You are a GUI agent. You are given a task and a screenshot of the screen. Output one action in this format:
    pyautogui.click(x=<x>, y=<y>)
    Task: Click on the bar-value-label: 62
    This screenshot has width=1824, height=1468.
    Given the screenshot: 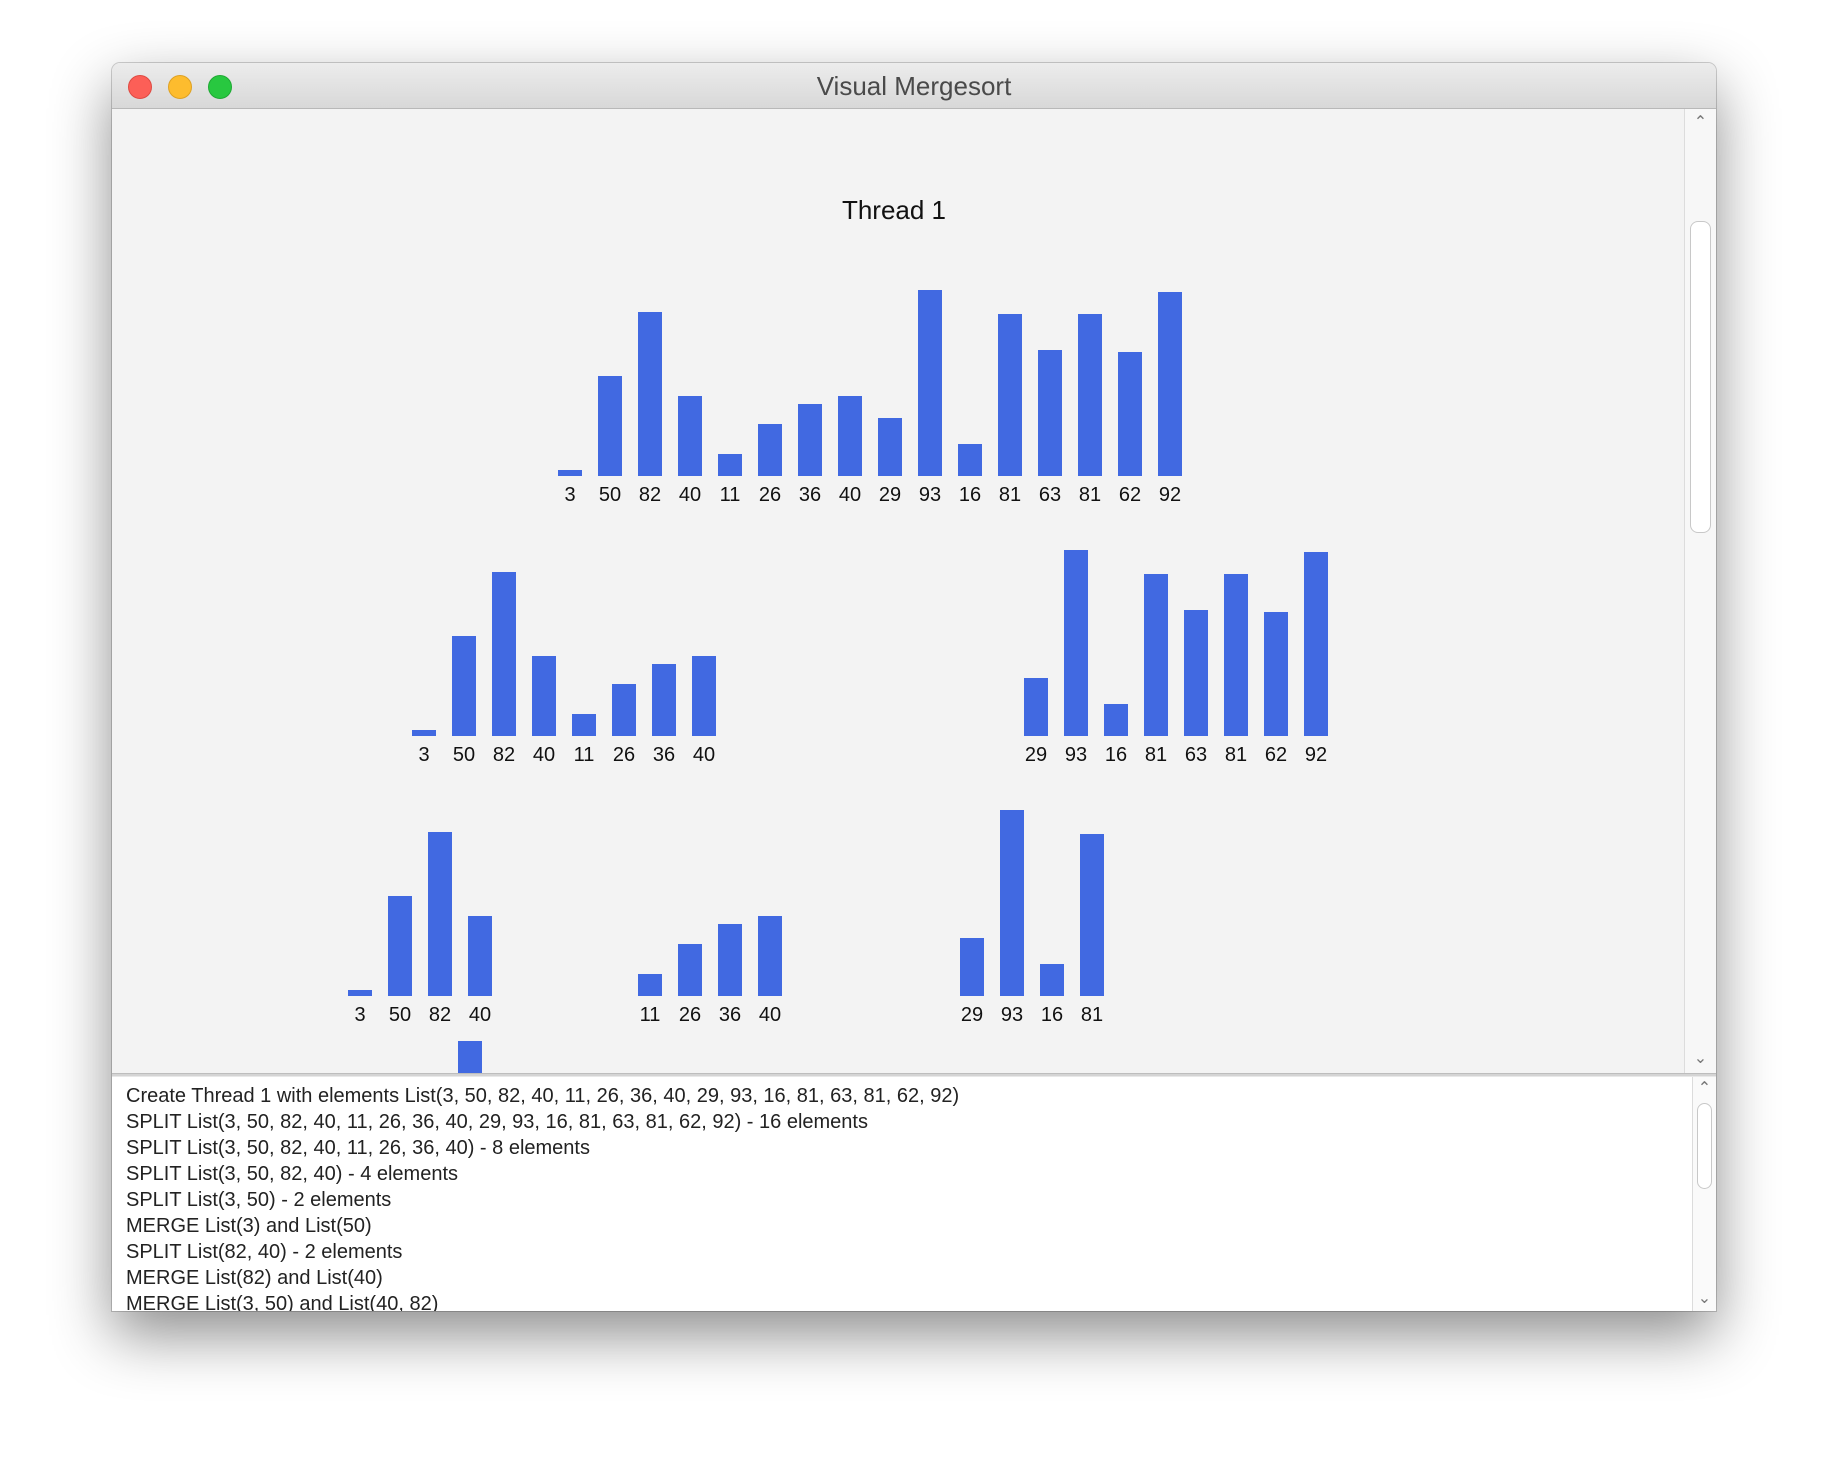 What is the action you would take?
    pyautogui.click(x=1130, y=495)
    